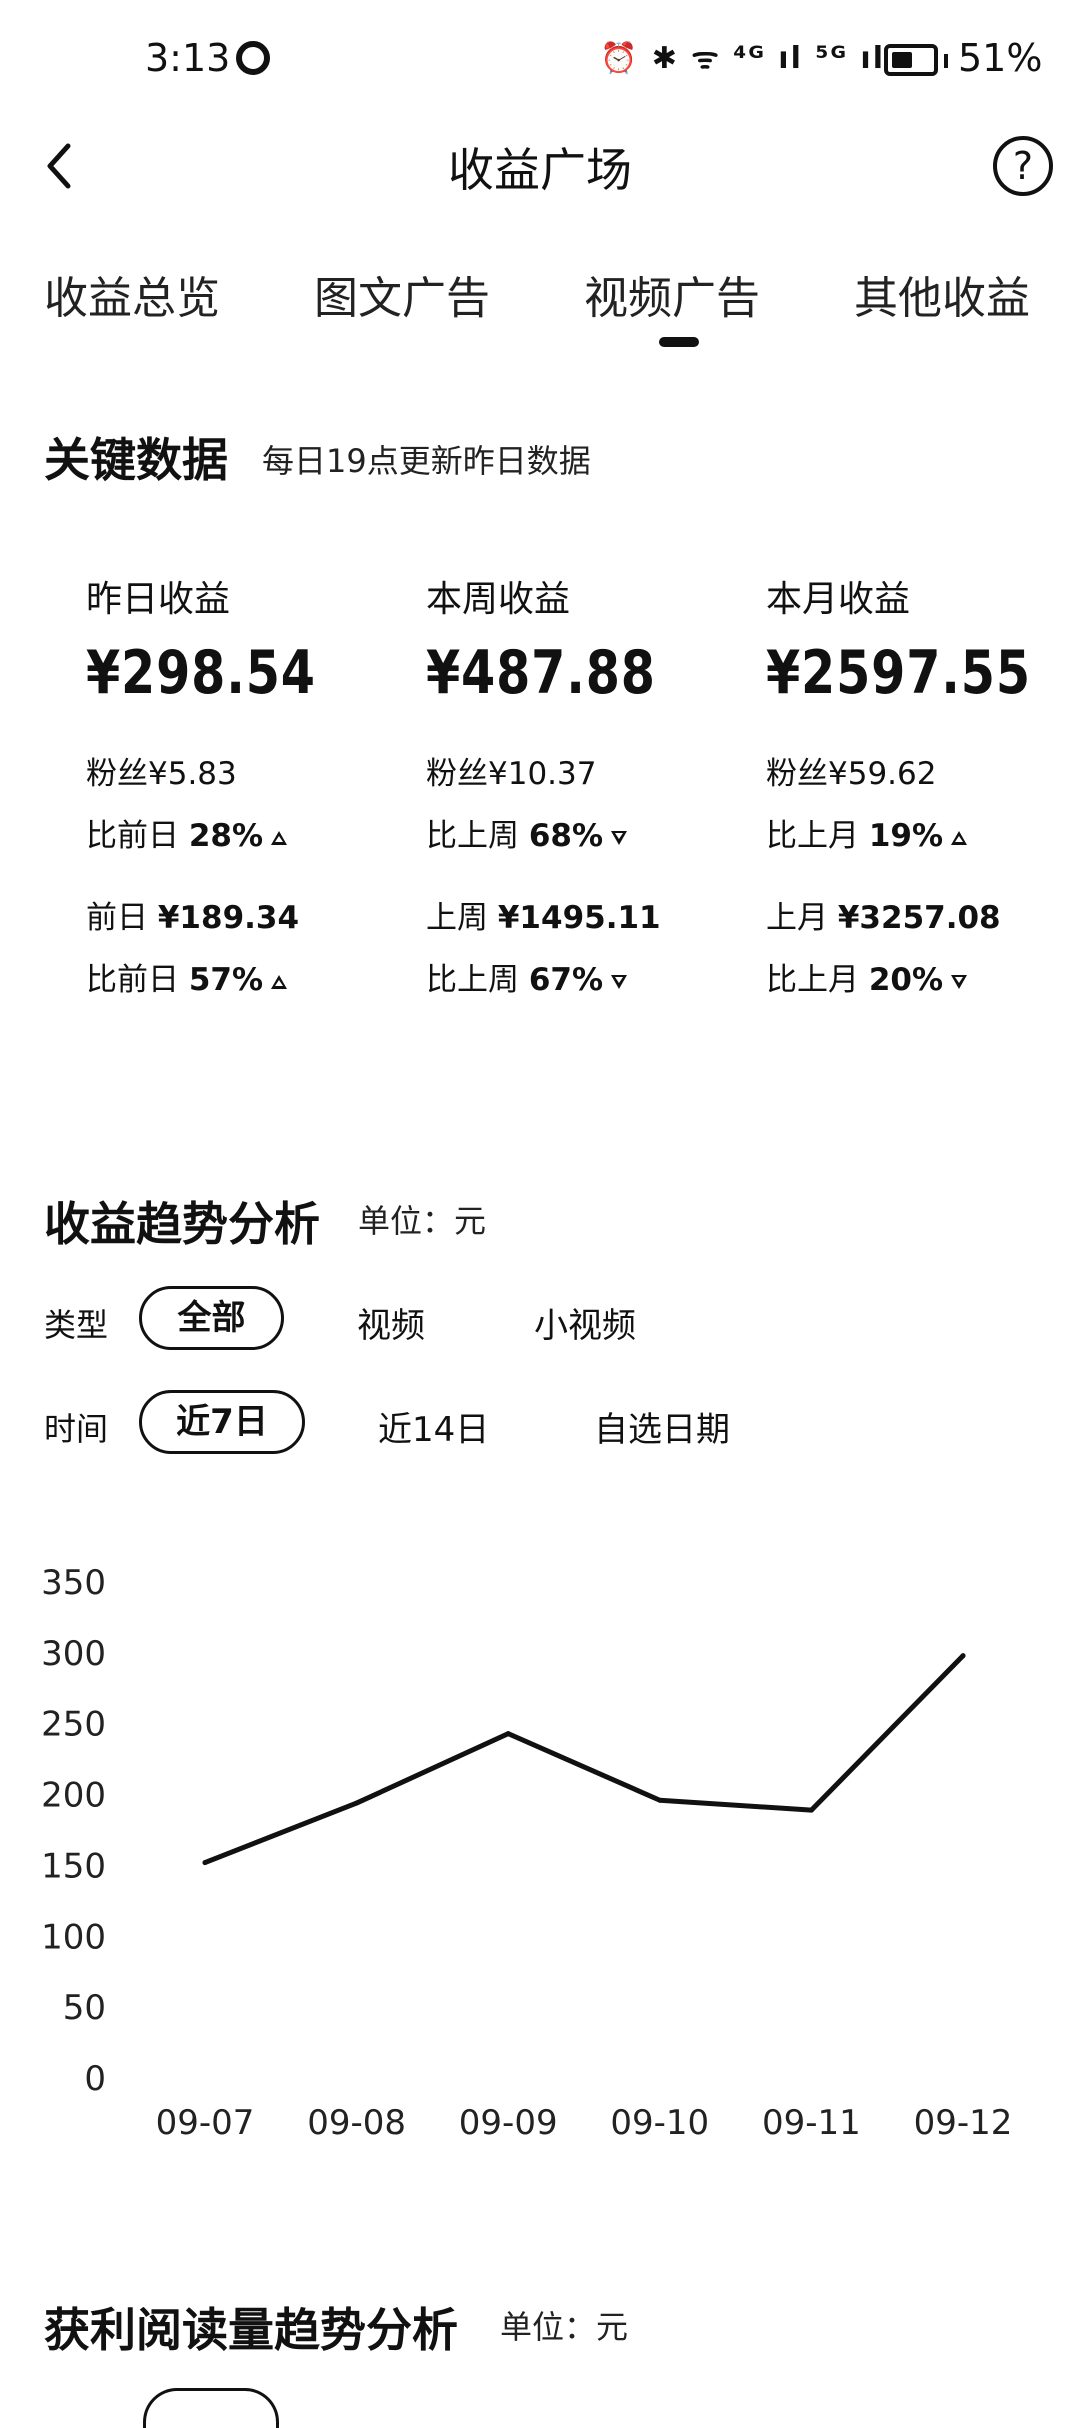 The image size is (1080, 2428). What do you see at coordinates (205, 2123) in the screenshot?
I see `x-tick-label: 09-07` at bounding box center [205, 2123].